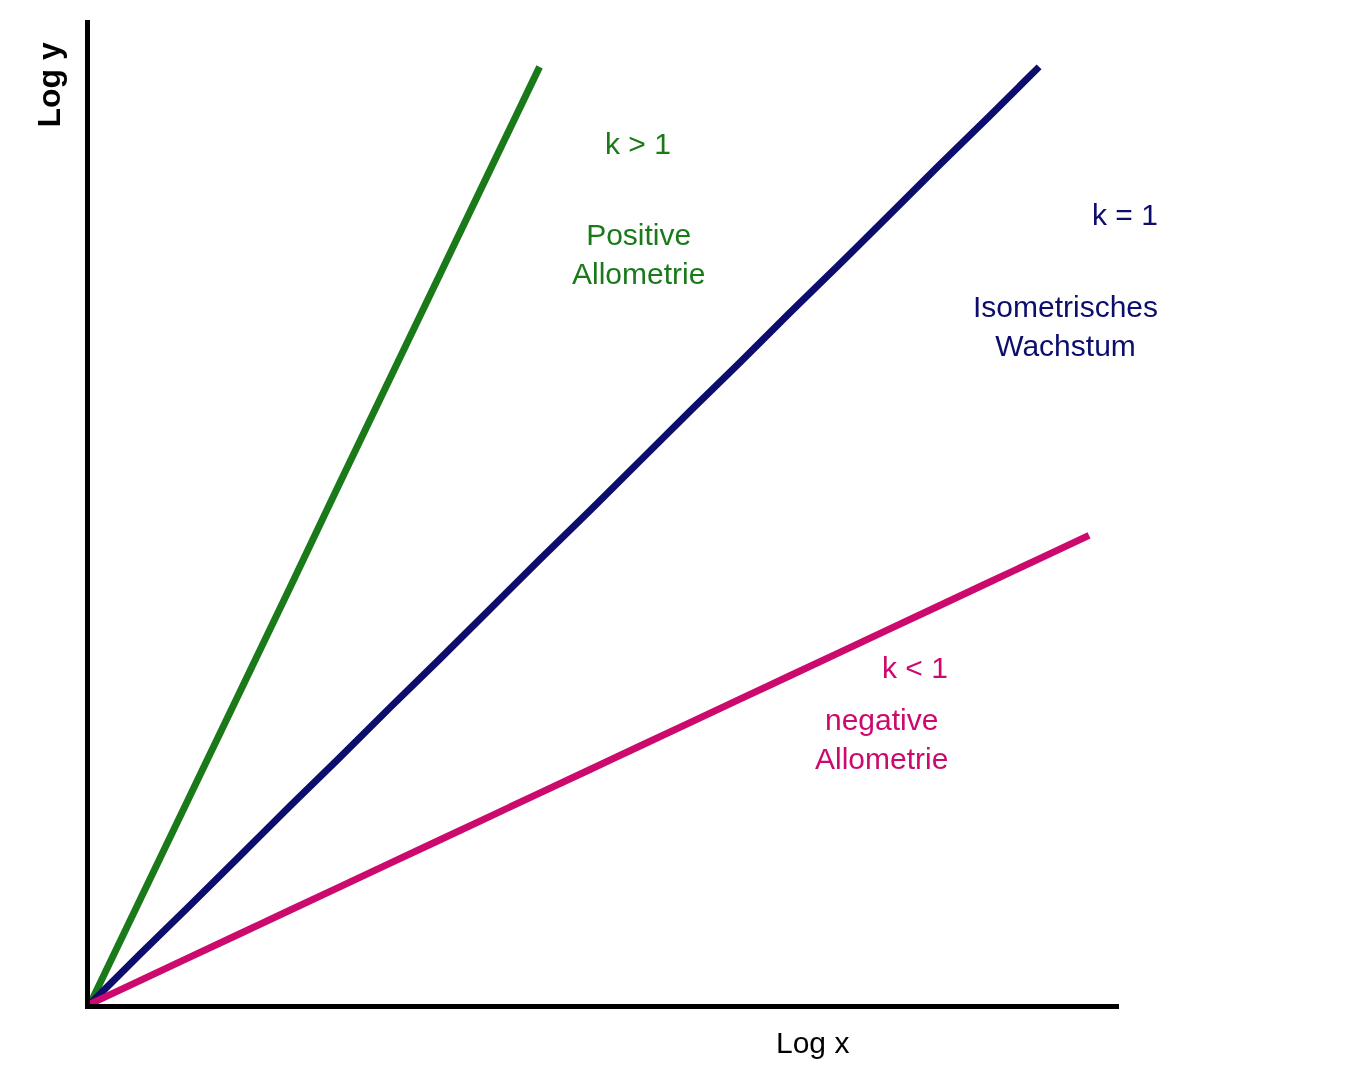 The width and height of the screenshot is (1369, 1074). I want to click on y-axis-title: Log y, so click(49, 84).